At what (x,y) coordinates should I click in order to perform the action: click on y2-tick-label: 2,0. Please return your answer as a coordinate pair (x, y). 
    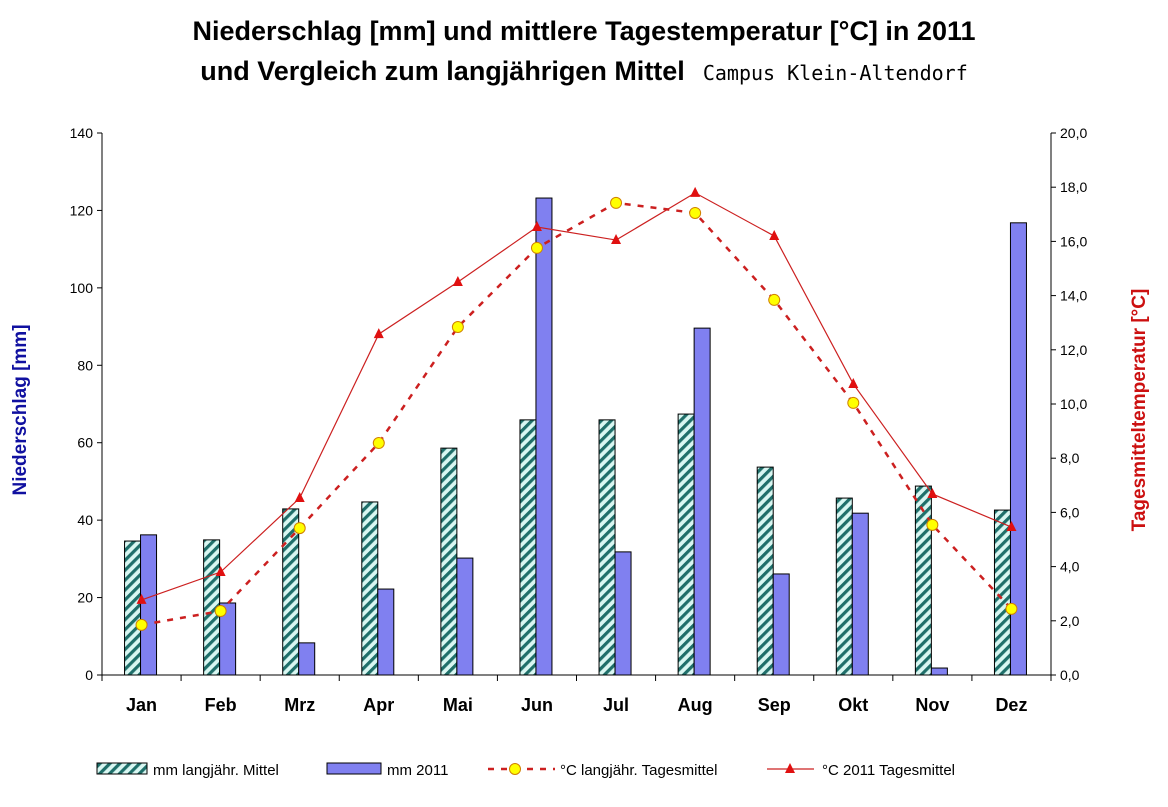
    Looking at the image, I should click on (1070, 621).